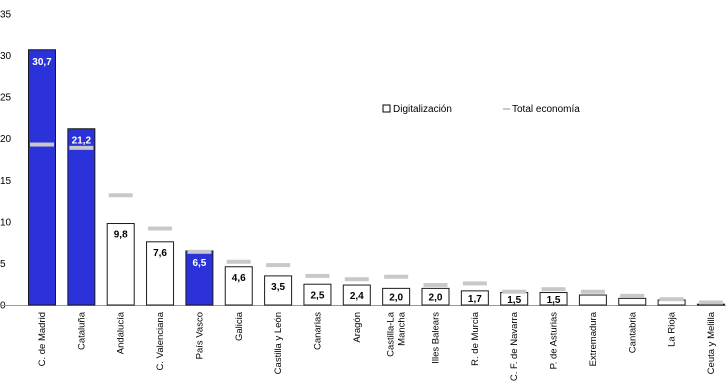 The image size is (726, 381). What do you see at coordinates (3, 264) in the screenshot?
I see `y-tick-label: 5` at bounding box center [3, 264].